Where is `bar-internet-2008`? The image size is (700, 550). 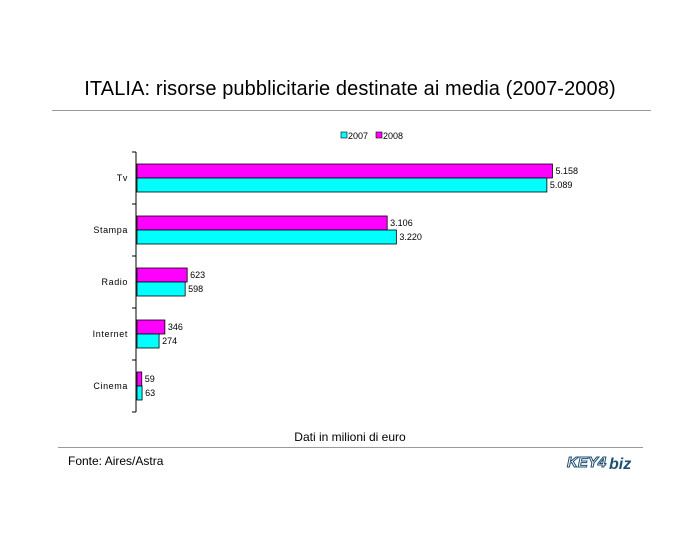 bar-internet-2008 is located at coordinates (151, 327).